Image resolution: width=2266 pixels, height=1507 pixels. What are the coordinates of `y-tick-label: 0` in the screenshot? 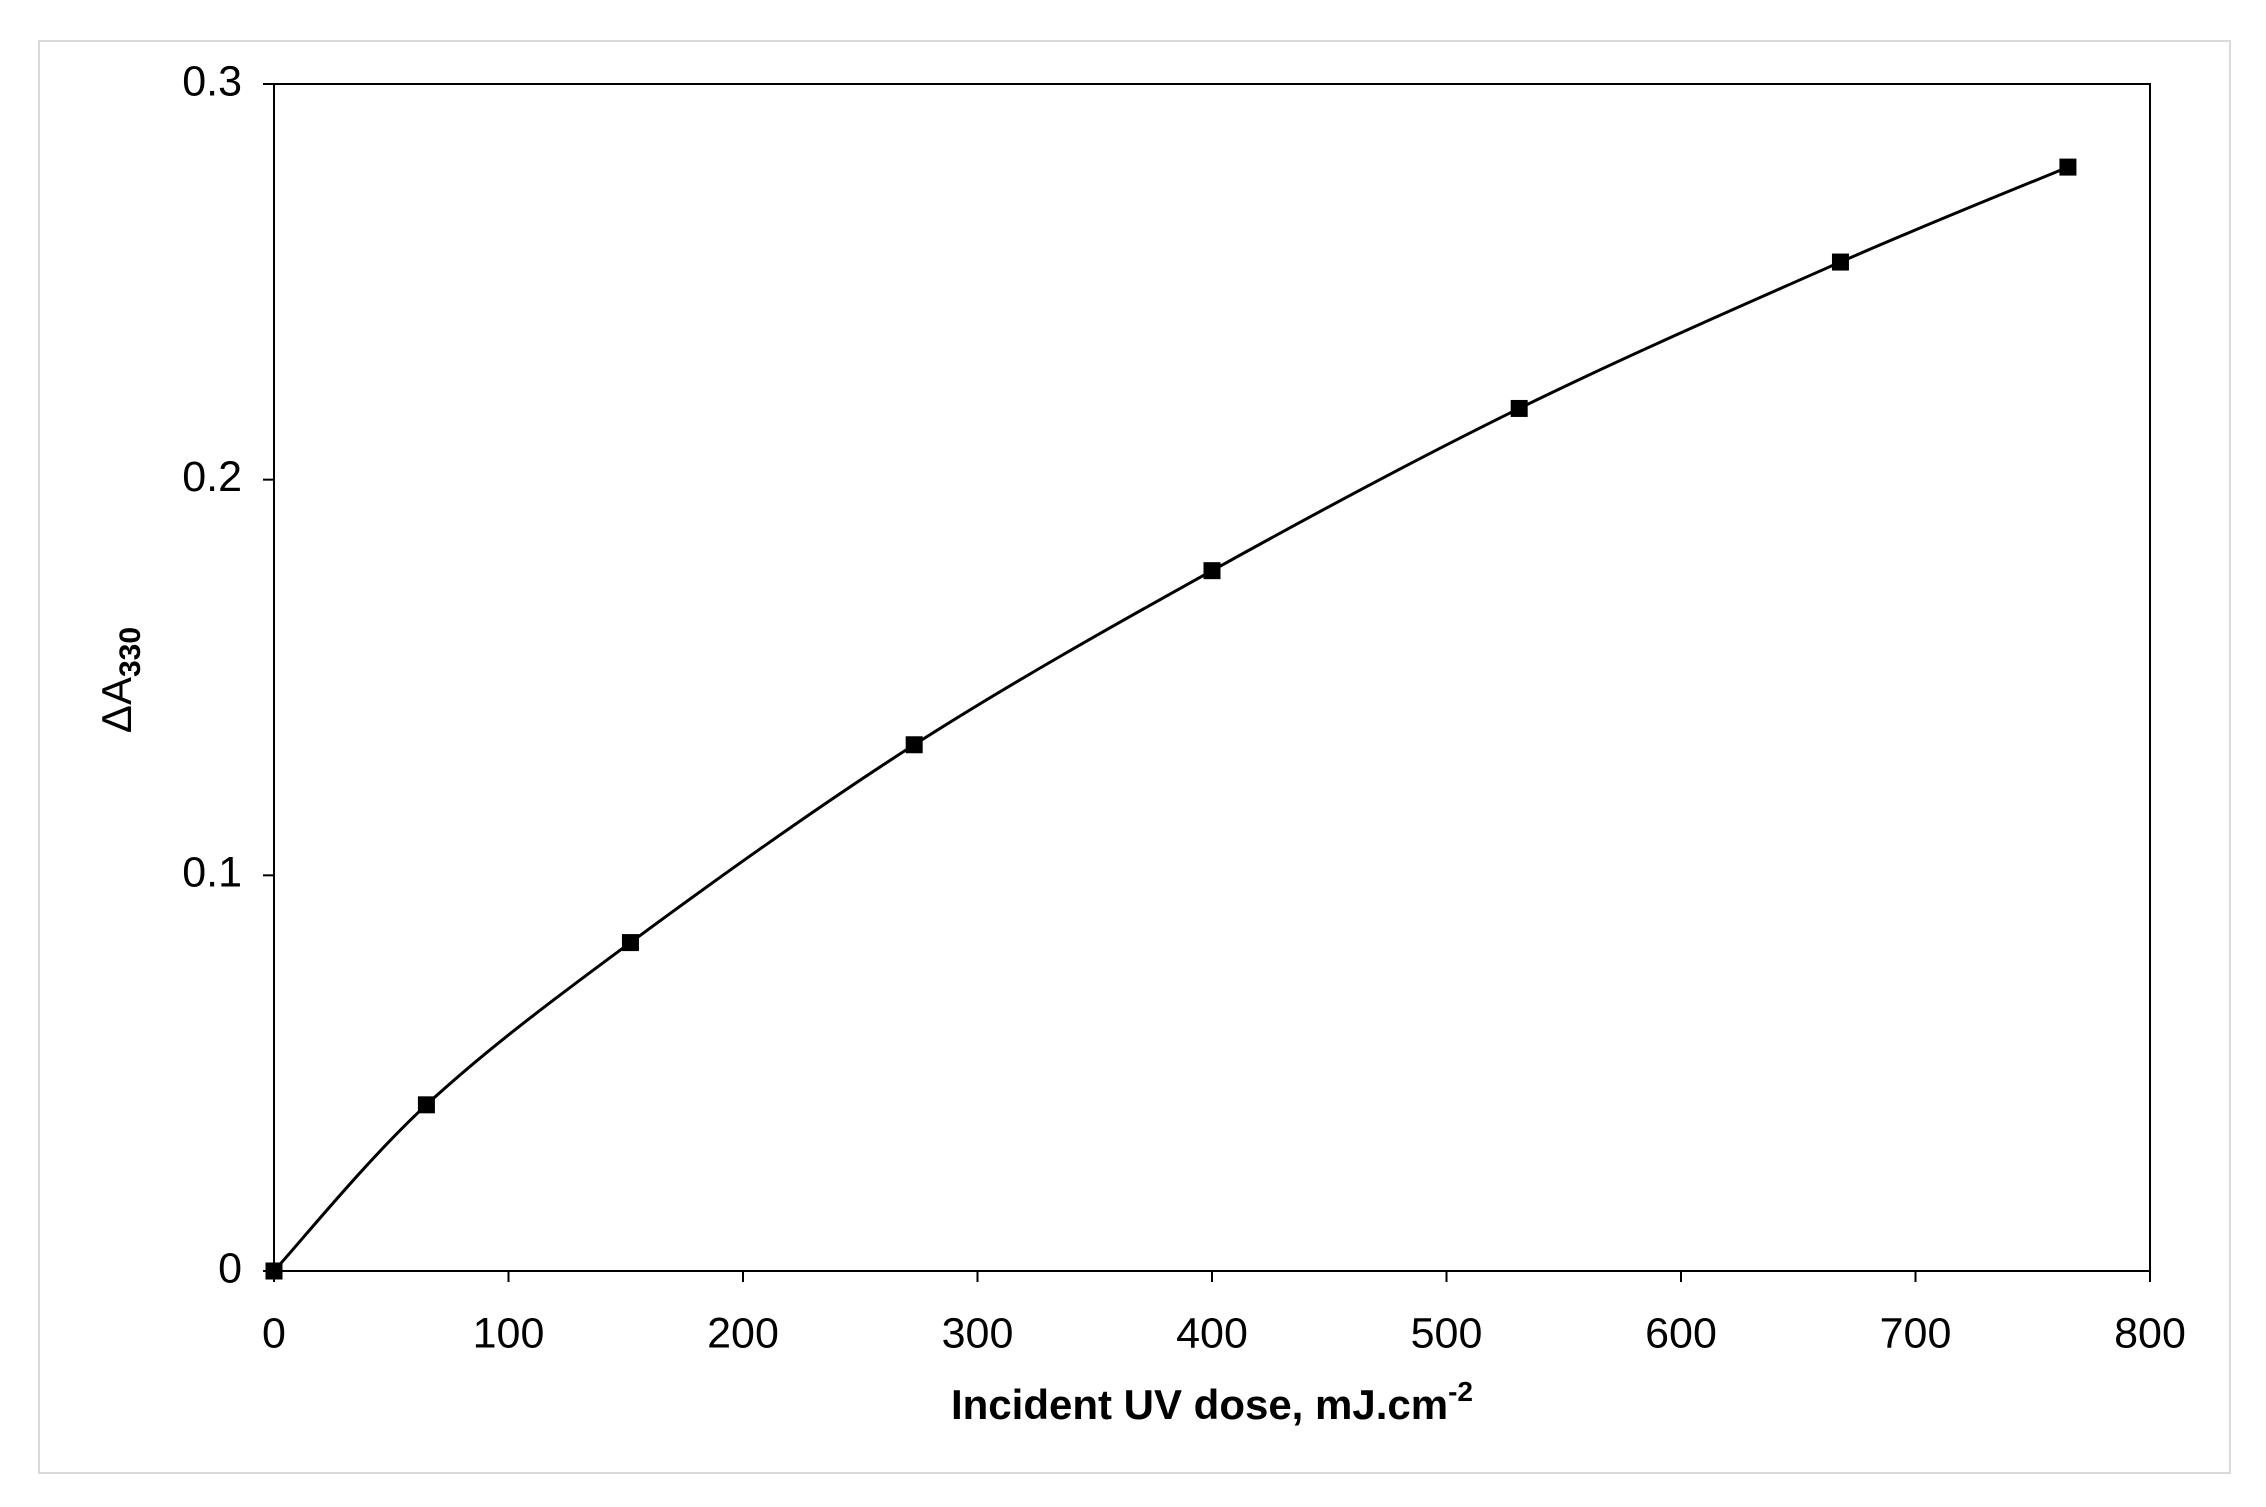 It's located at (230, 1268).